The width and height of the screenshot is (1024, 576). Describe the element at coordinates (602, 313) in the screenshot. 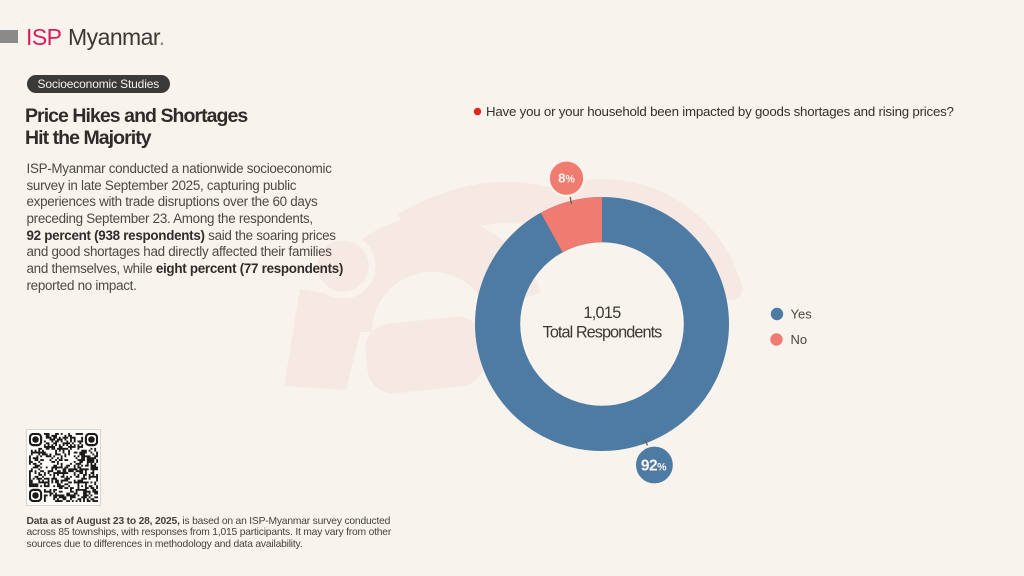

I see `svg-text: 1,015` at that location.